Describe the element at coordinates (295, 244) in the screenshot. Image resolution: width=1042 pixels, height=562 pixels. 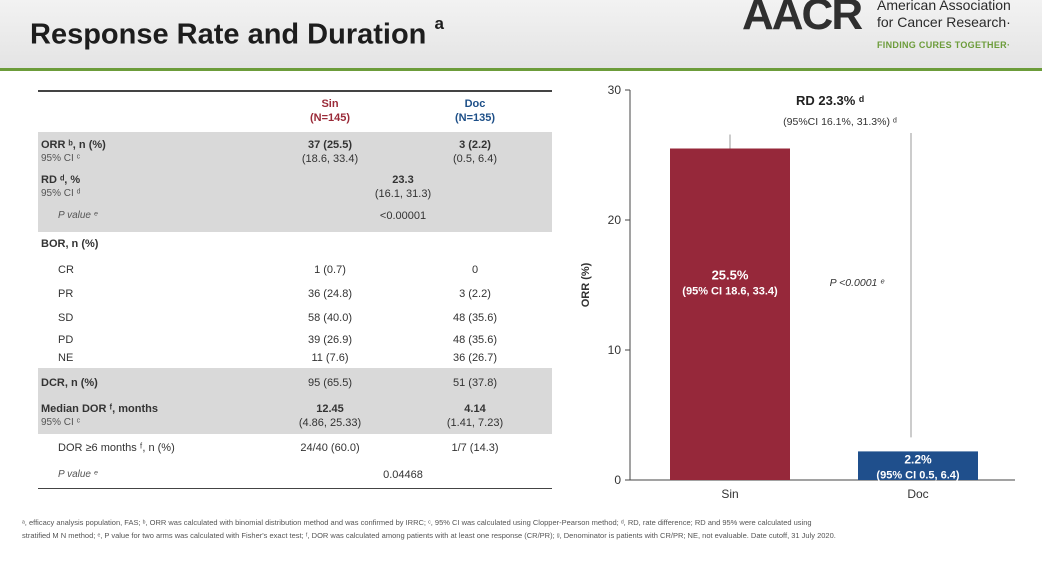
I see `bor-header-row: BOR, n (%)` at that location.